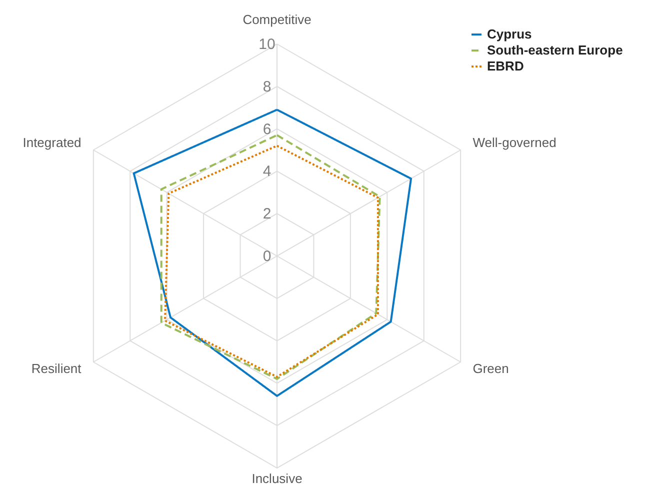  What do you see at coordinates (52, 142) in the screenshot?
I see `spoke-label: Integrated` at bounding box center [52, 142].